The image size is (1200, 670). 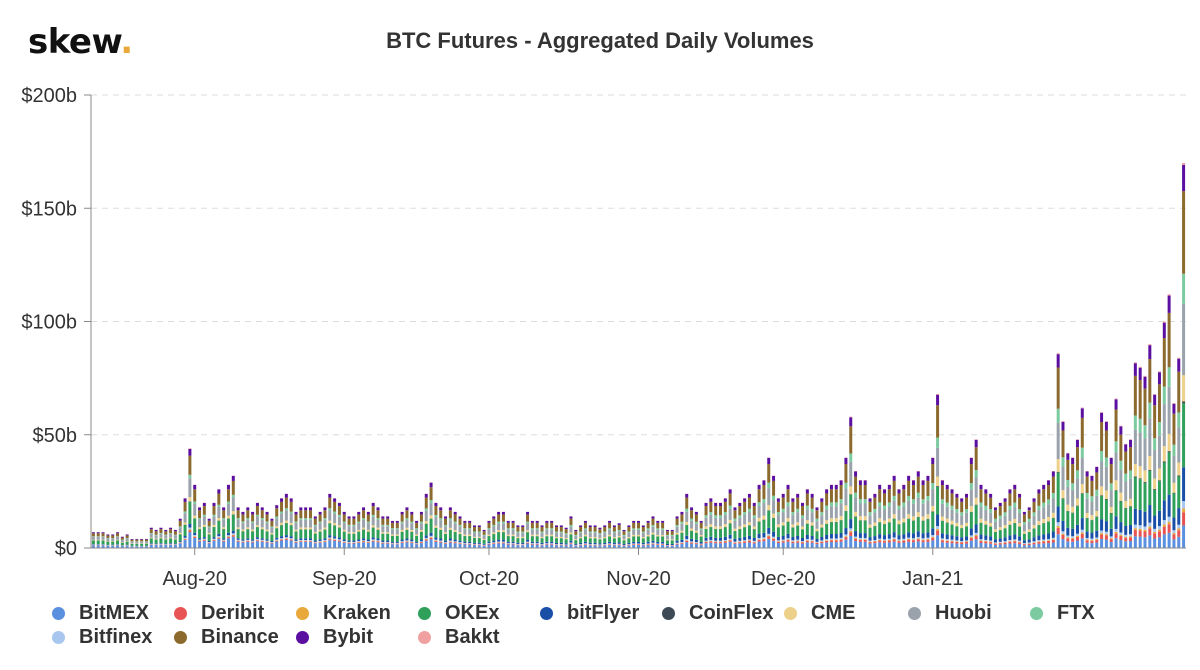 What do you see at coordinates (343, 613) in the screenshot?
I see `legend-item-kraken: Kraken` at bounding box center [343, 613].